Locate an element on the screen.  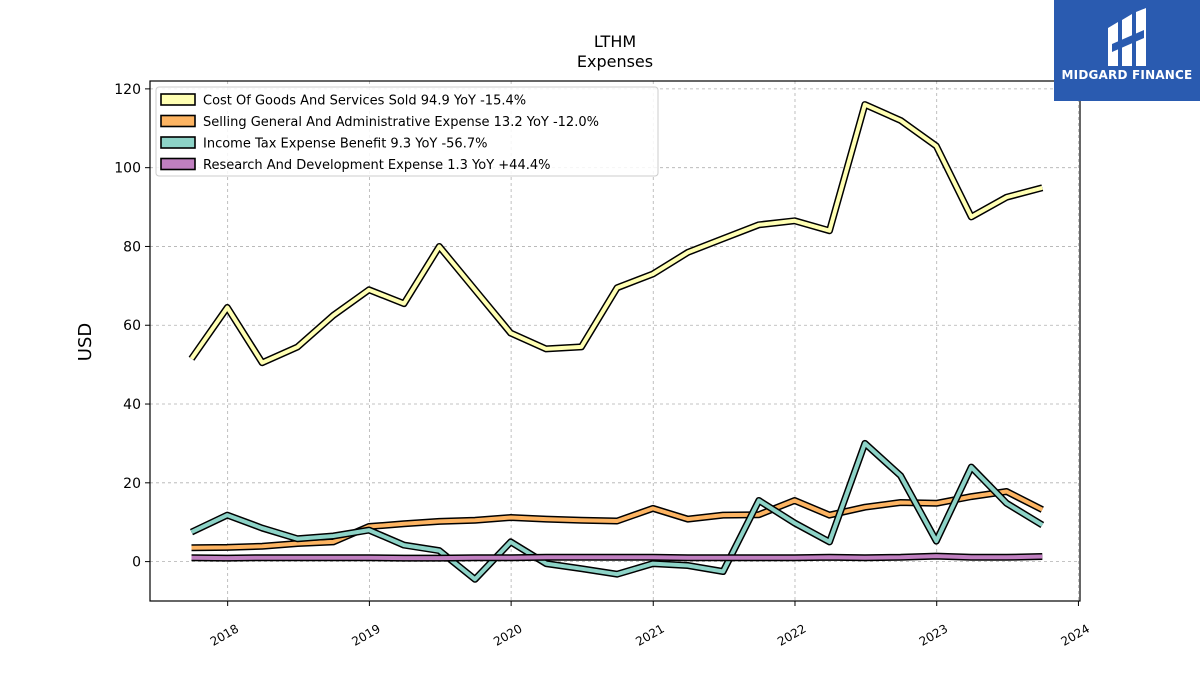
logo-text: MIDGARD FINANCE is located at coordinates (1127, 75).